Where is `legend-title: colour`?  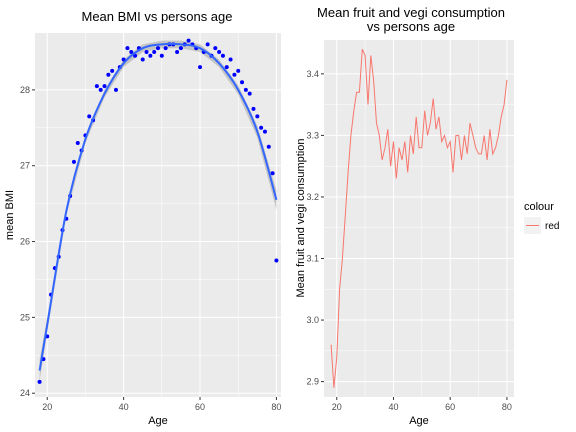
legend-title: colour is located at coordinates (539, 207).